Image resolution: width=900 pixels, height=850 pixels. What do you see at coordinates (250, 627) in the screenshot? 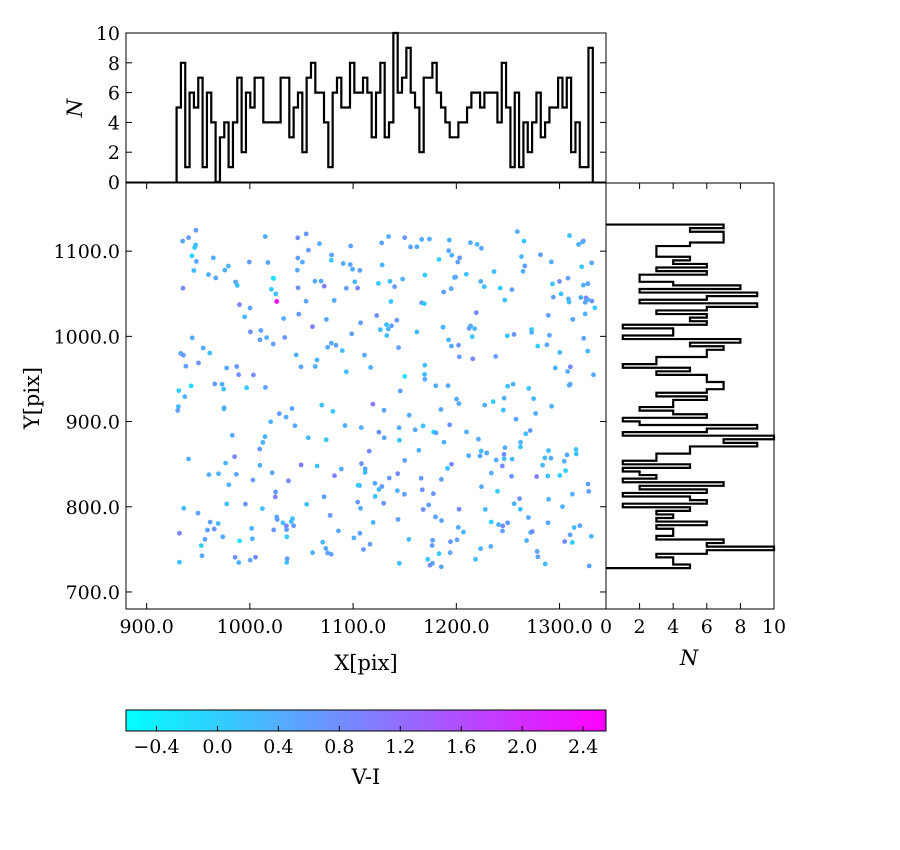
I see `x-tick-label: 1000.0` at bounding box center [250, 627].